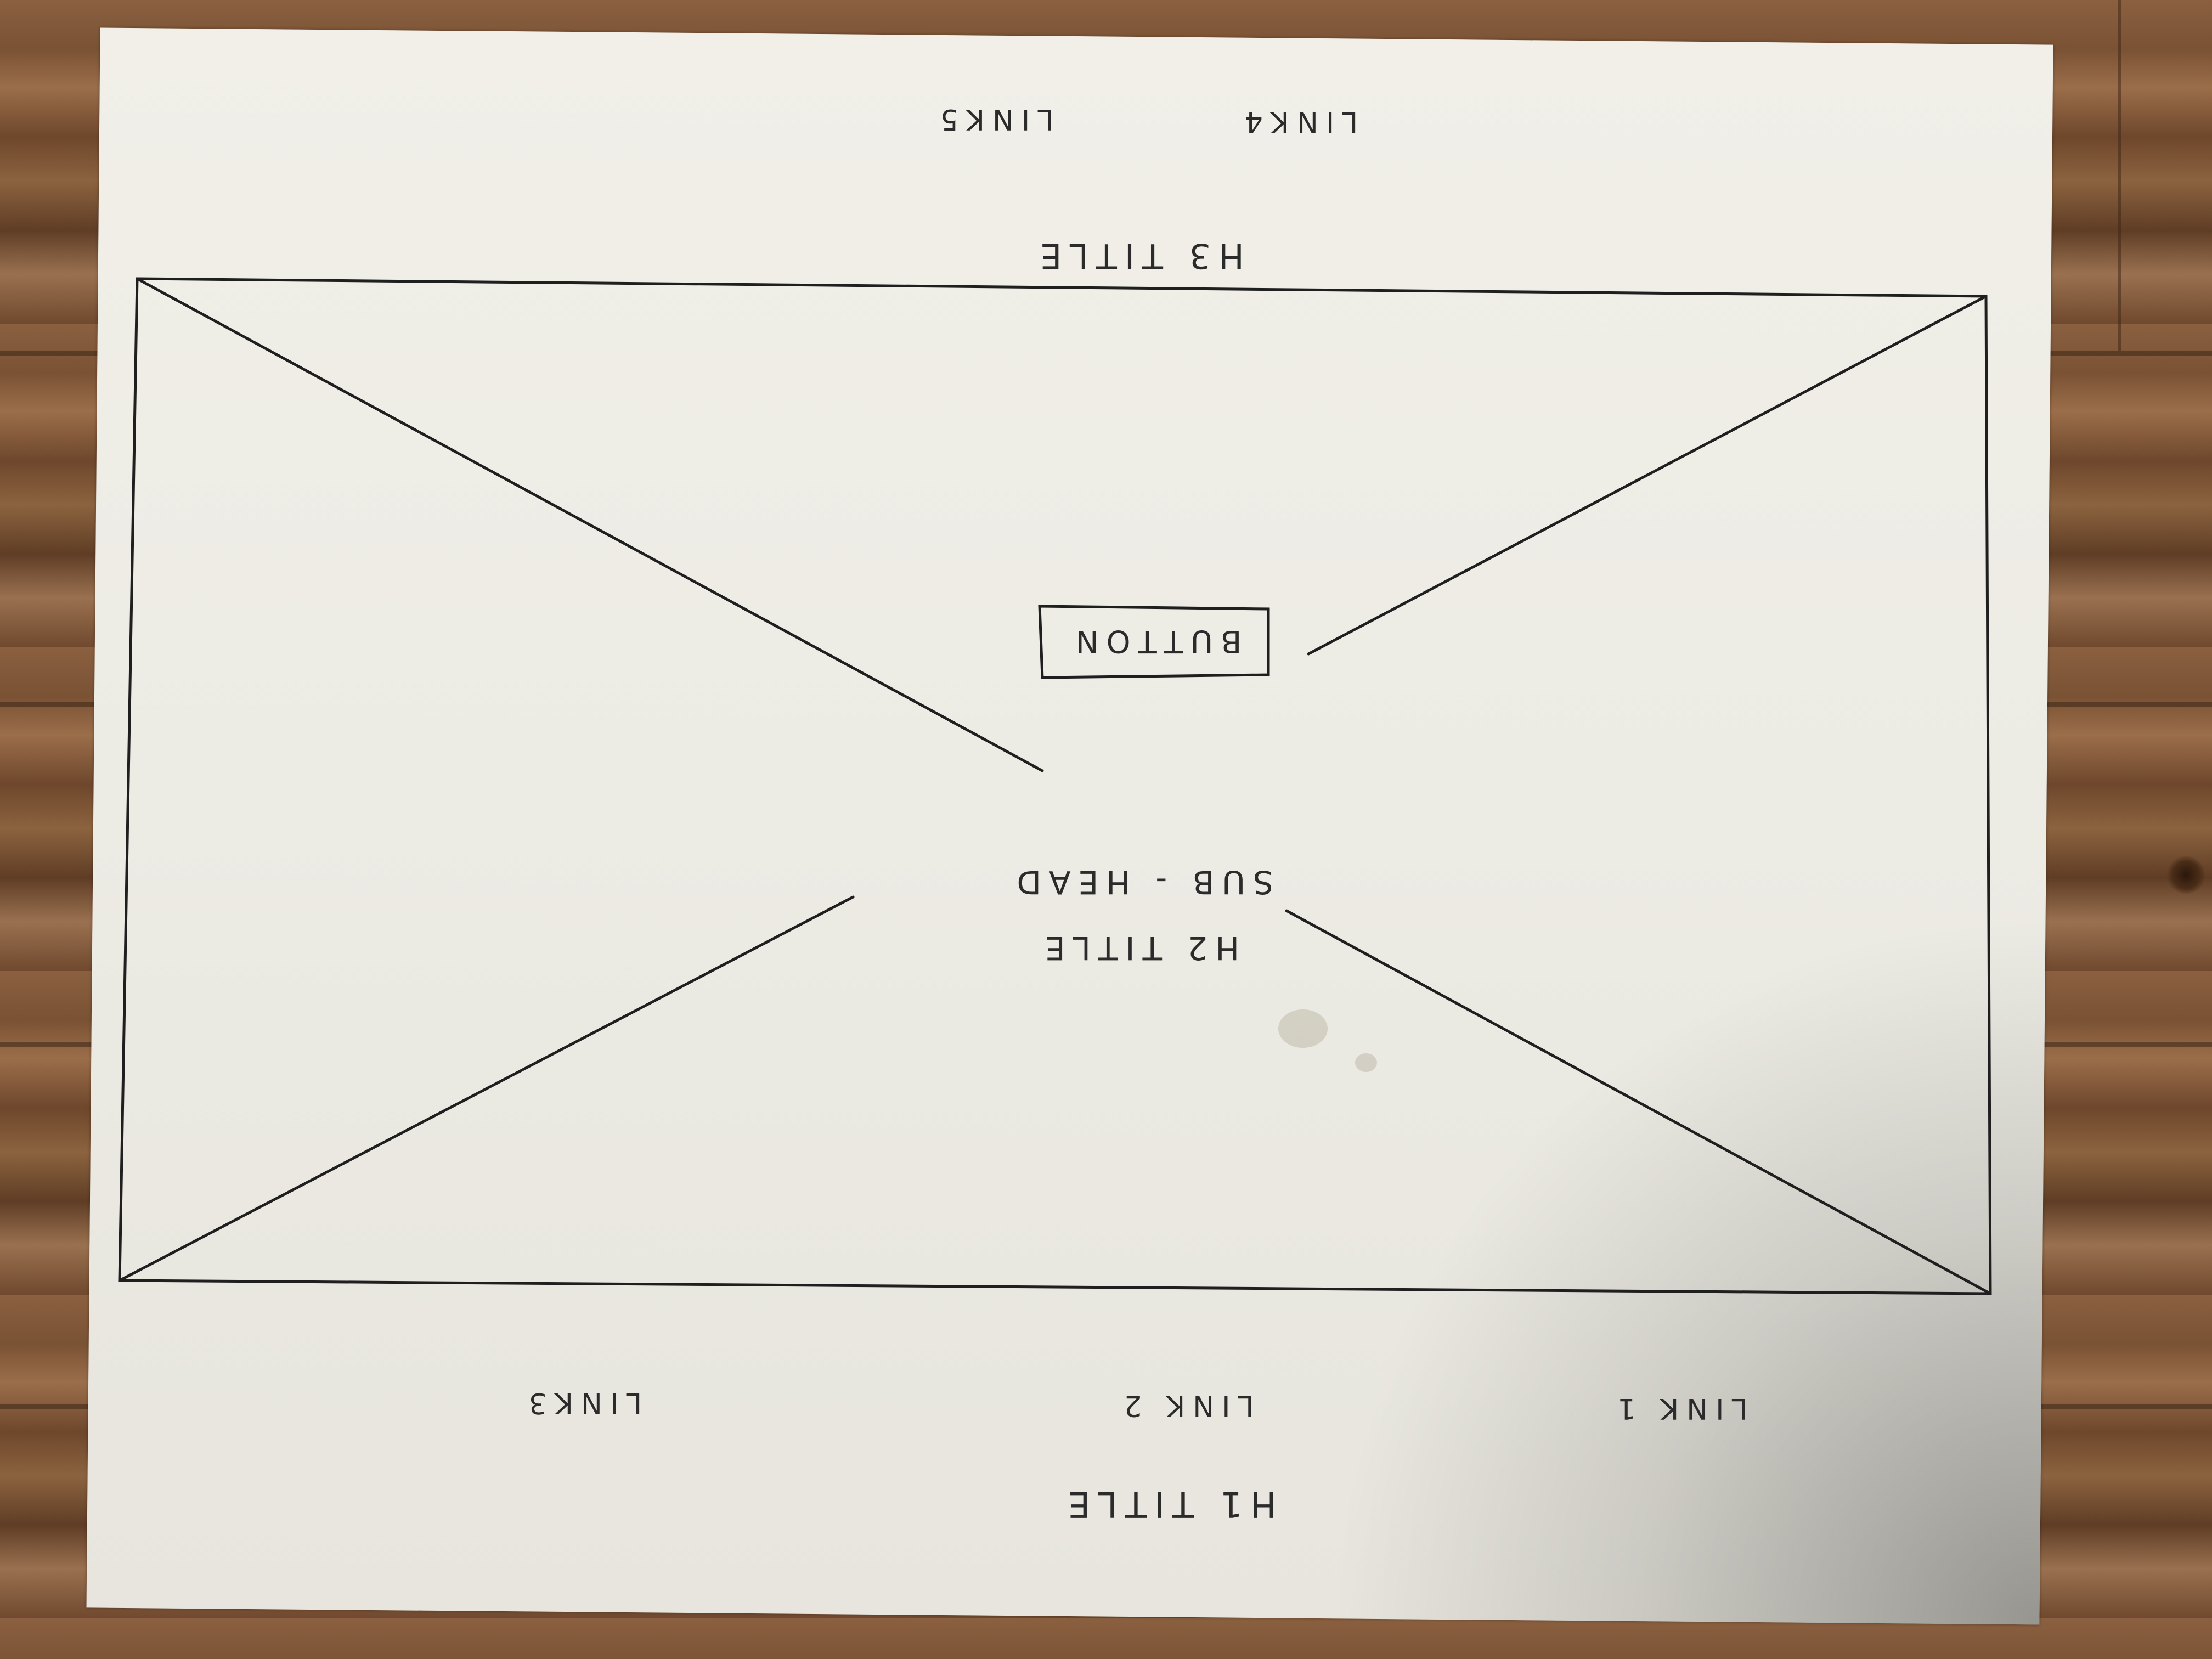 Image resolution: width=2212 pixels, height=1659 pixels. I want to click on link-2: LINK 2, so click(1185, 1406).